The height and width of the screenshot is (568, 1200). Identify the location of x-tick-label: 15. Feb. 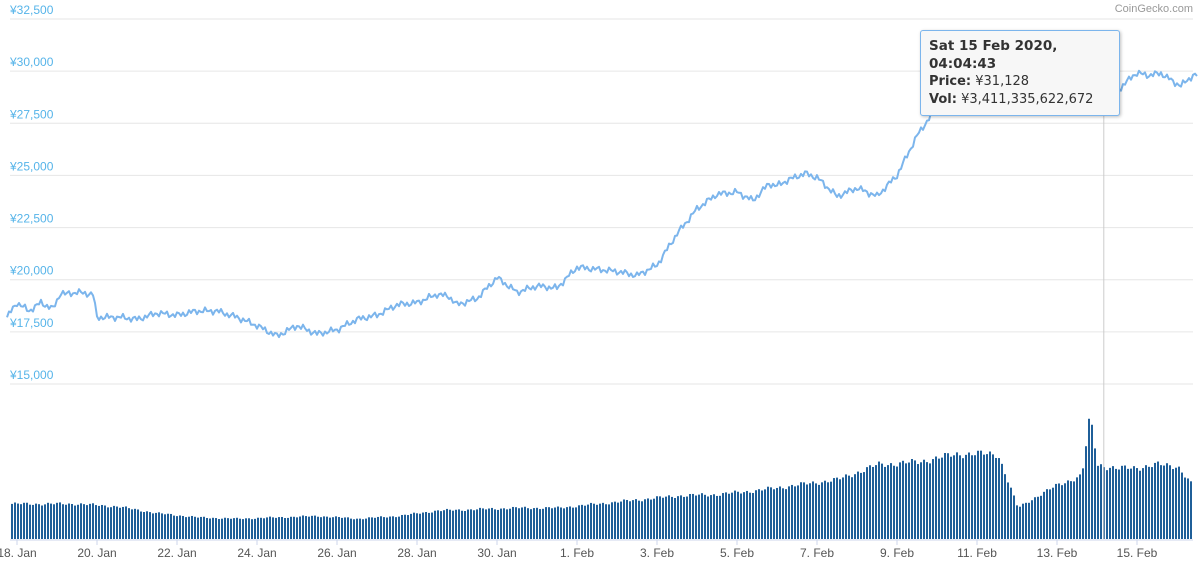
(1137, 553).